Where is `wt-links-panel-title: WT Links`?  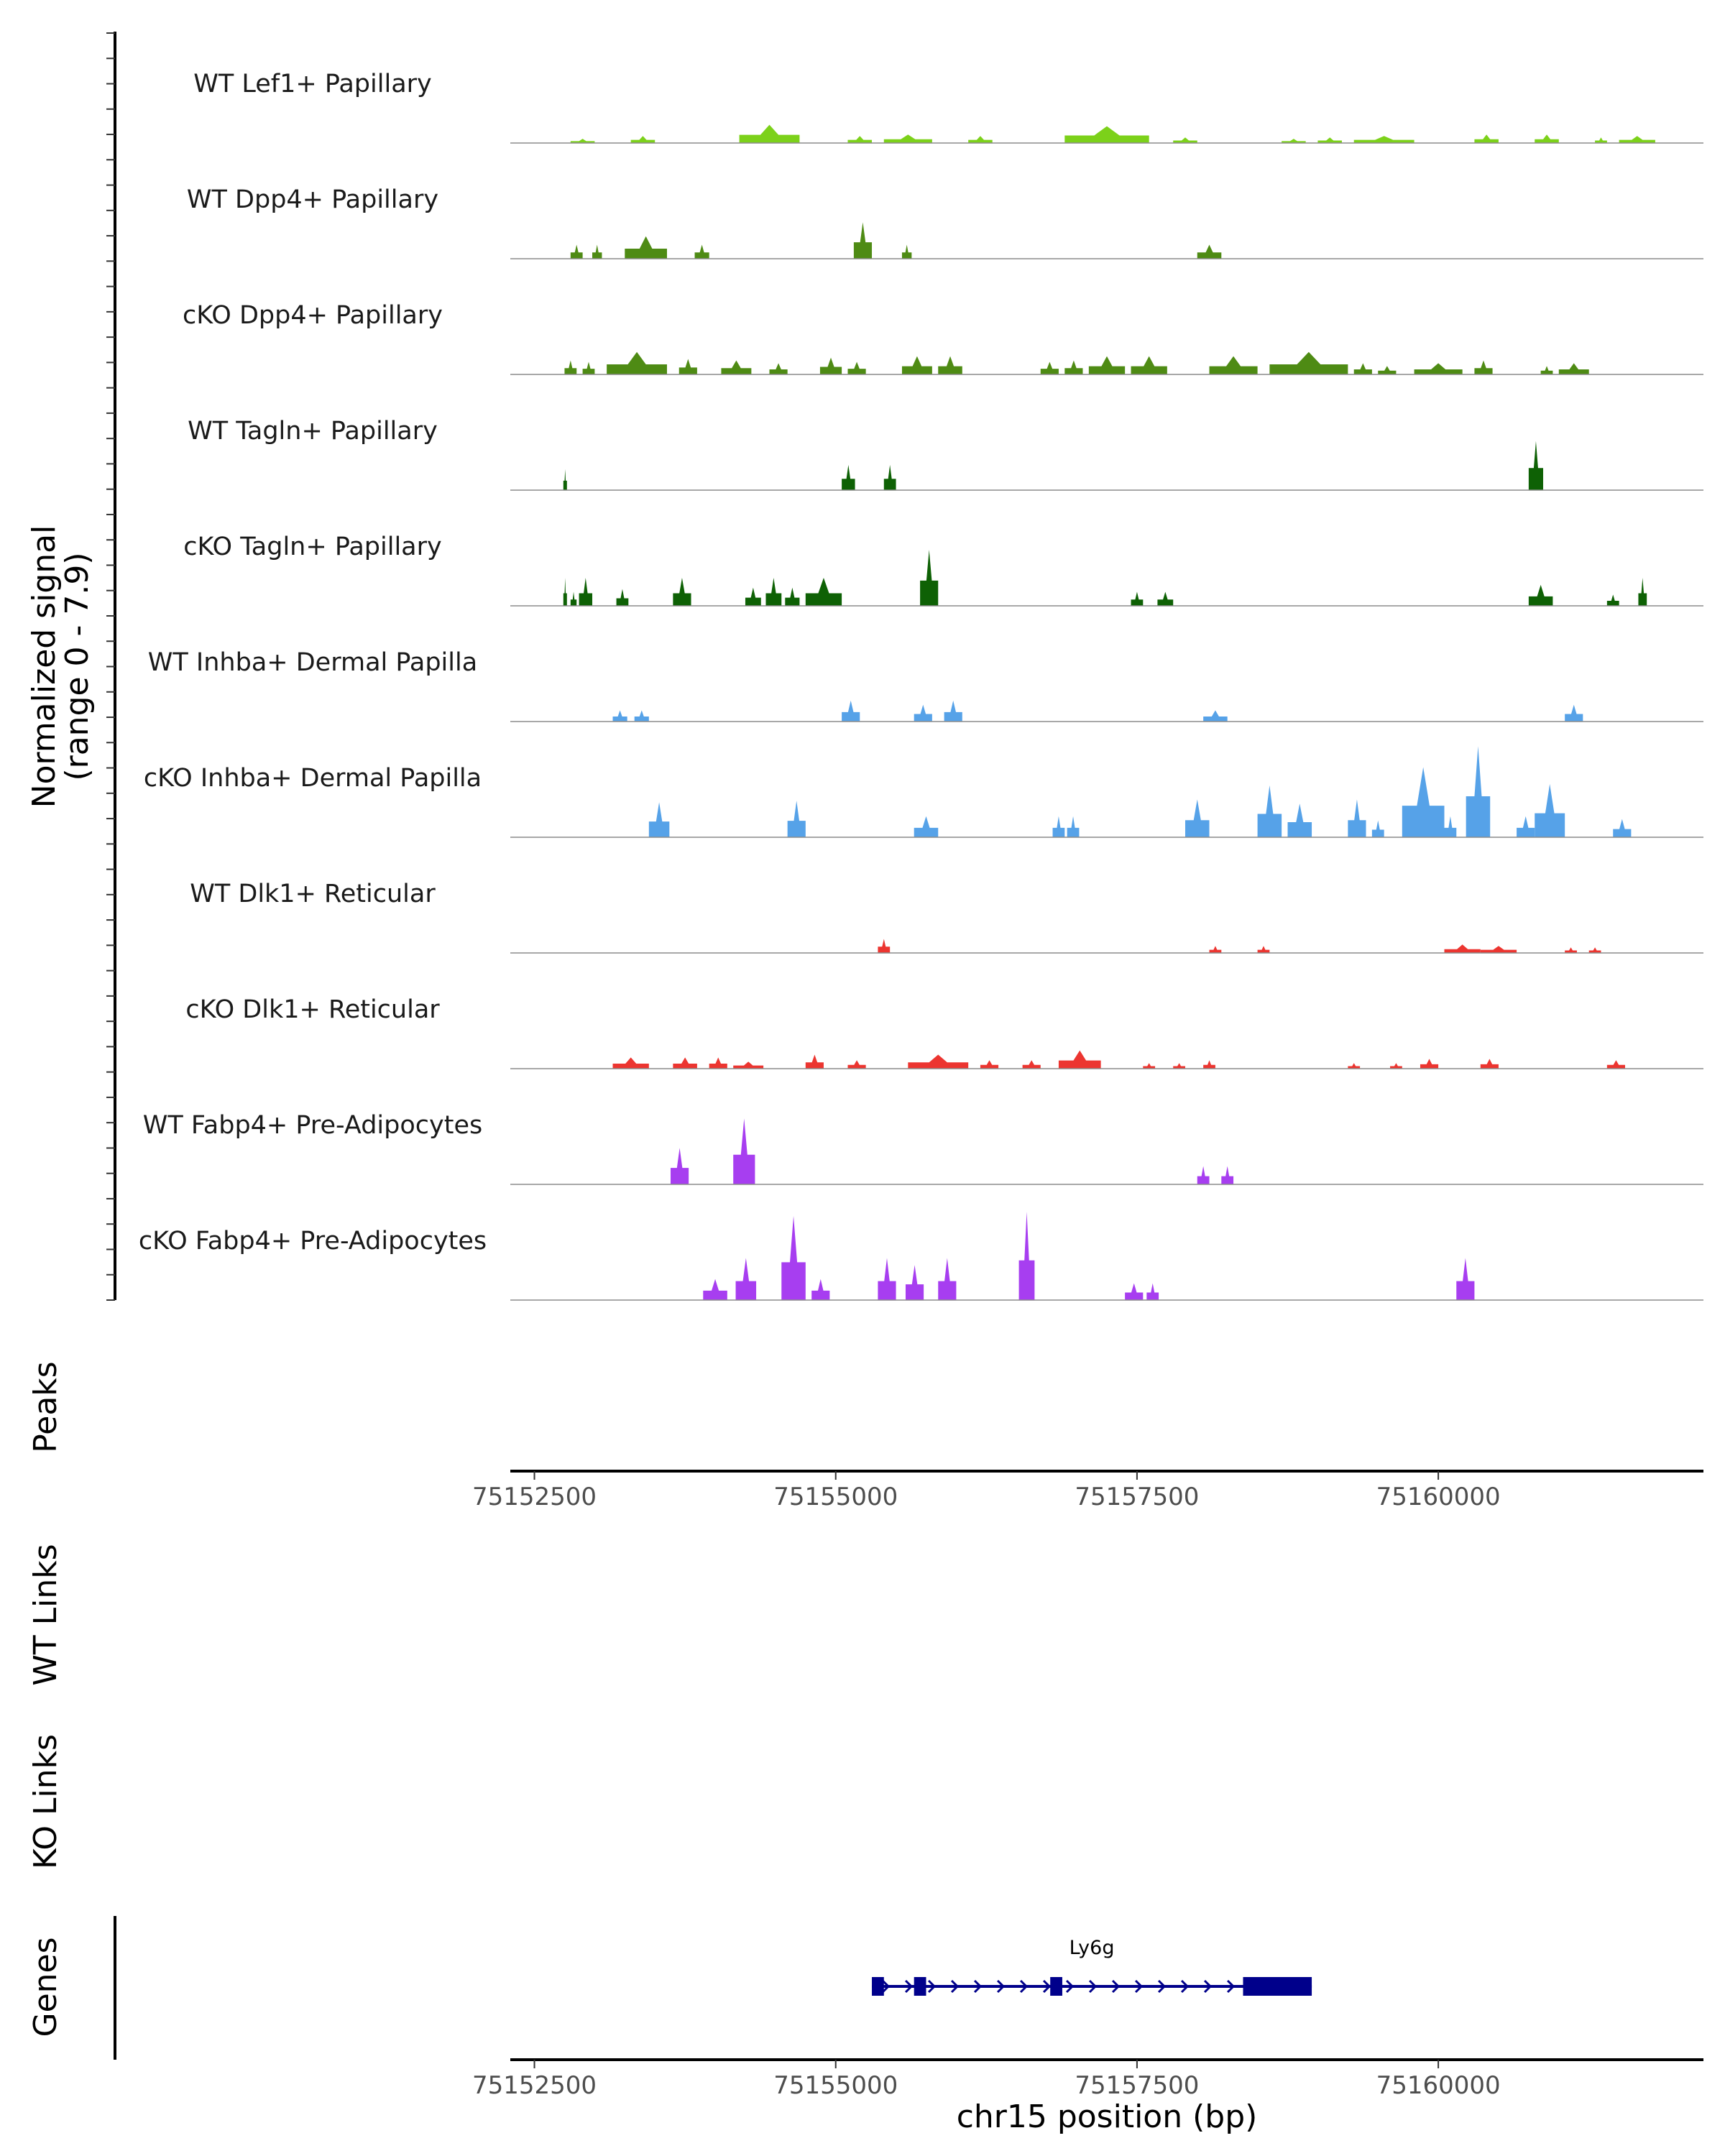 wt-links-panel-title: WT Links is located at coordinates (45, 1614).